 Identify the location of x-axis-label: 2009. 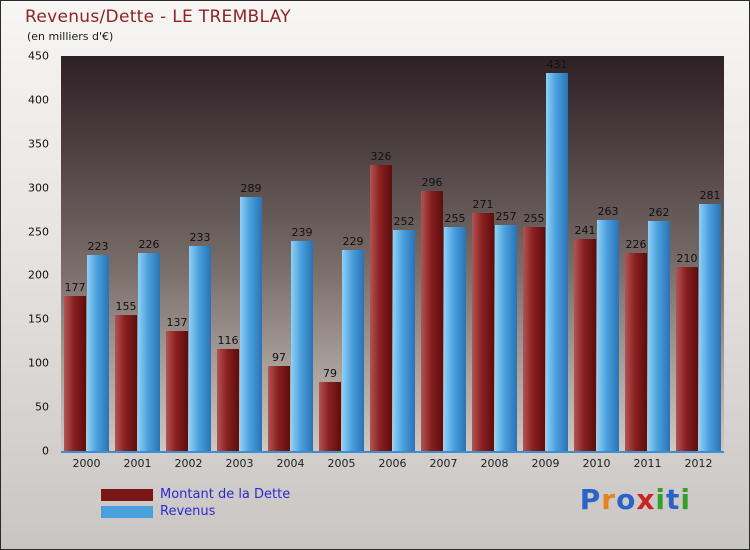
(545, 463).